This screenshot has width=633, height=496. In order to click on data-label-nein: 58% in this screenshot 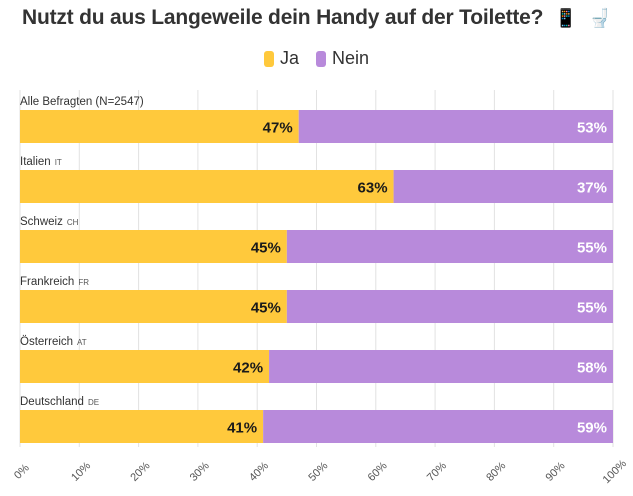, I will do `click(592, 368)`.